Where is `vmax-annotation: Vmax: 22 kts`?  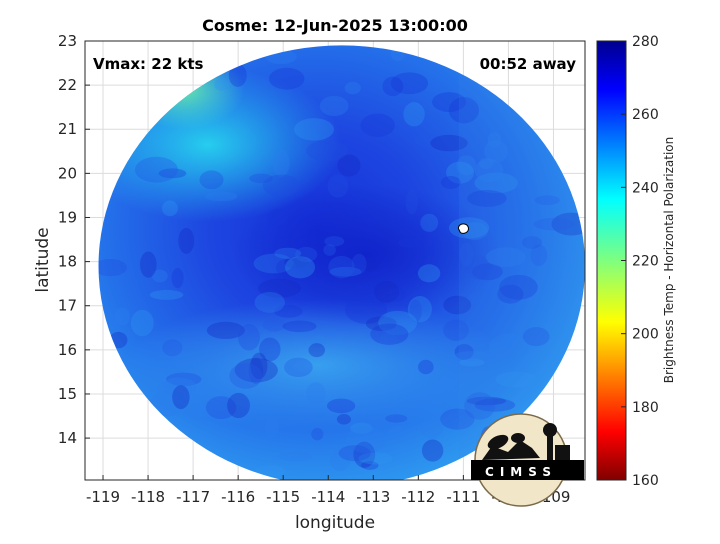 vmax-annotation: Vmax: 22 kts is located at coordinates (148, 64).